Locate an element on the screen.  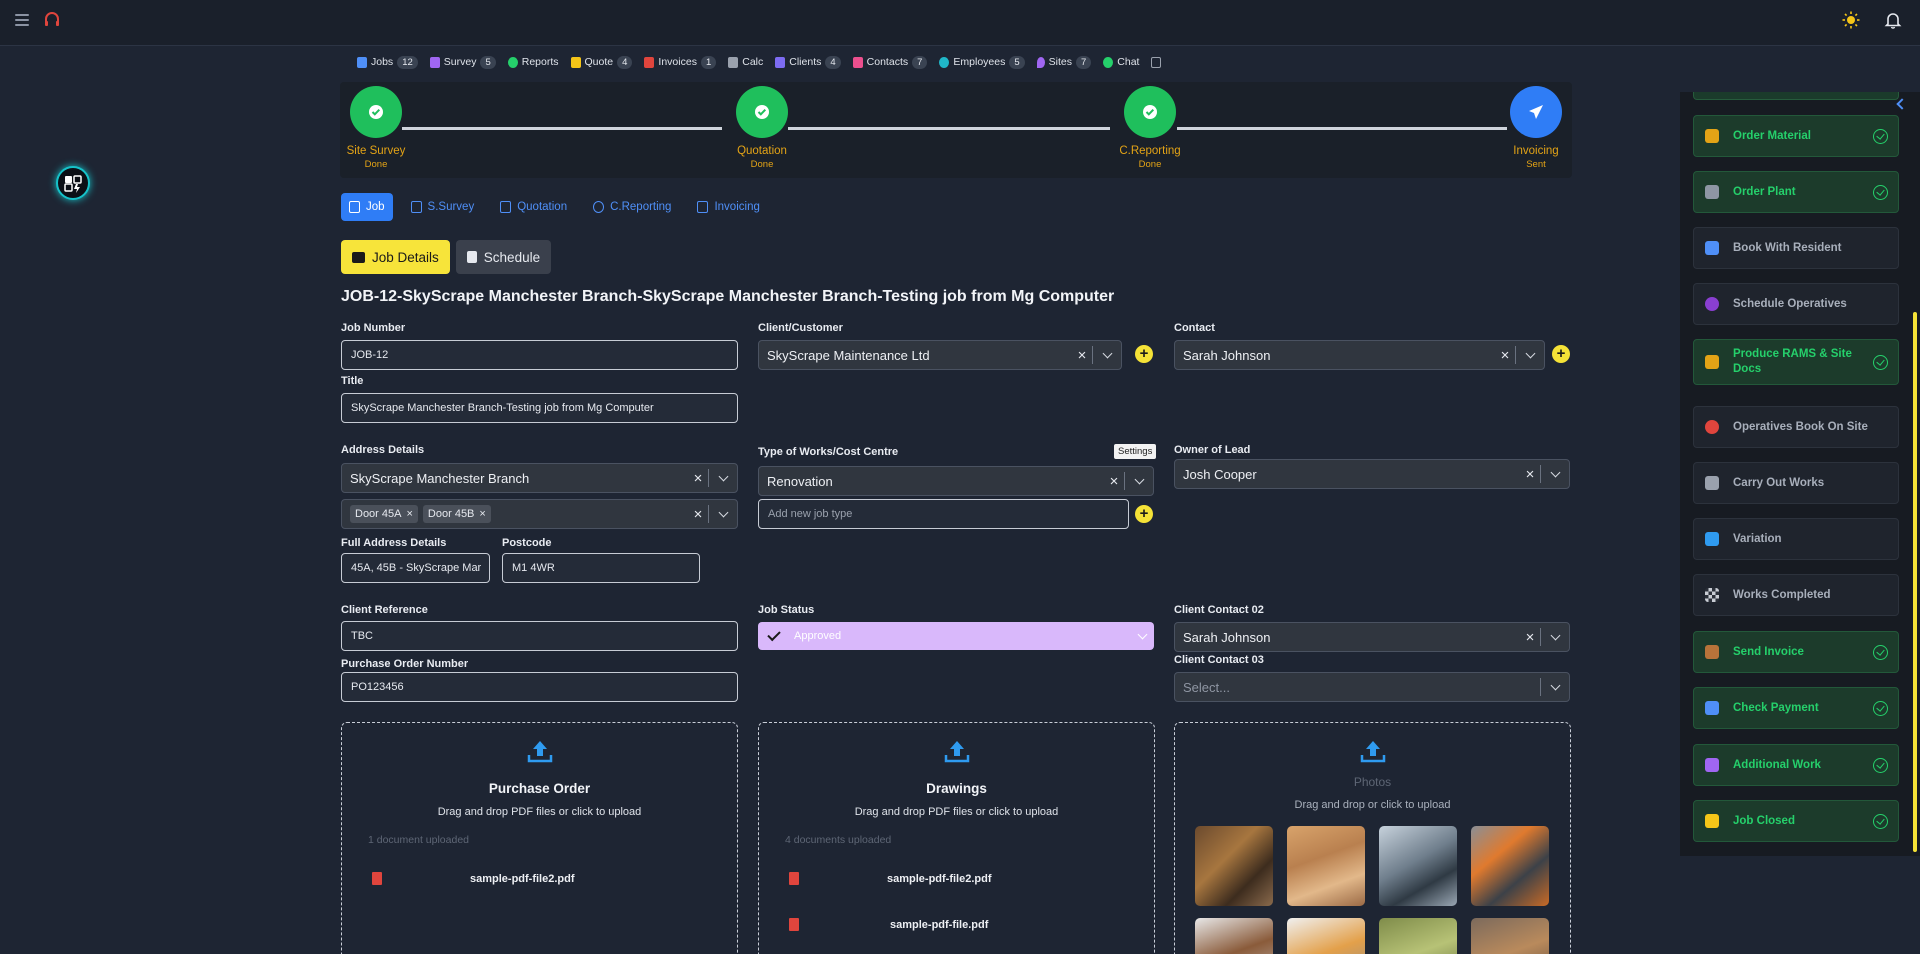
step-site-survey: Site Survey Done is located at coordinates (376, 128).